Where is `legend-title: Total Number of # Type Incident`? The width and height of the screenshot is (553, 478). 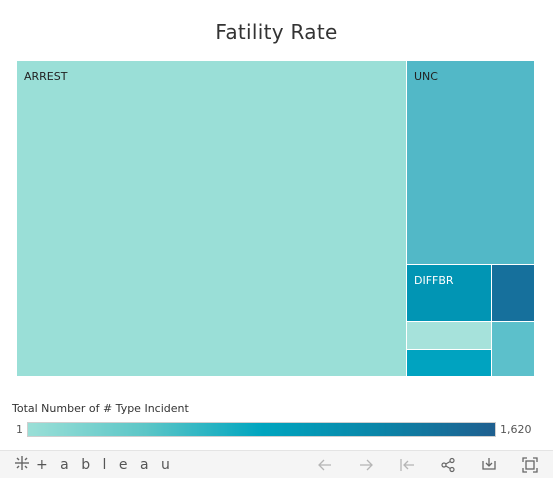 legend-title: Total Number of # Type Incident is located at coordinates (100, 408).